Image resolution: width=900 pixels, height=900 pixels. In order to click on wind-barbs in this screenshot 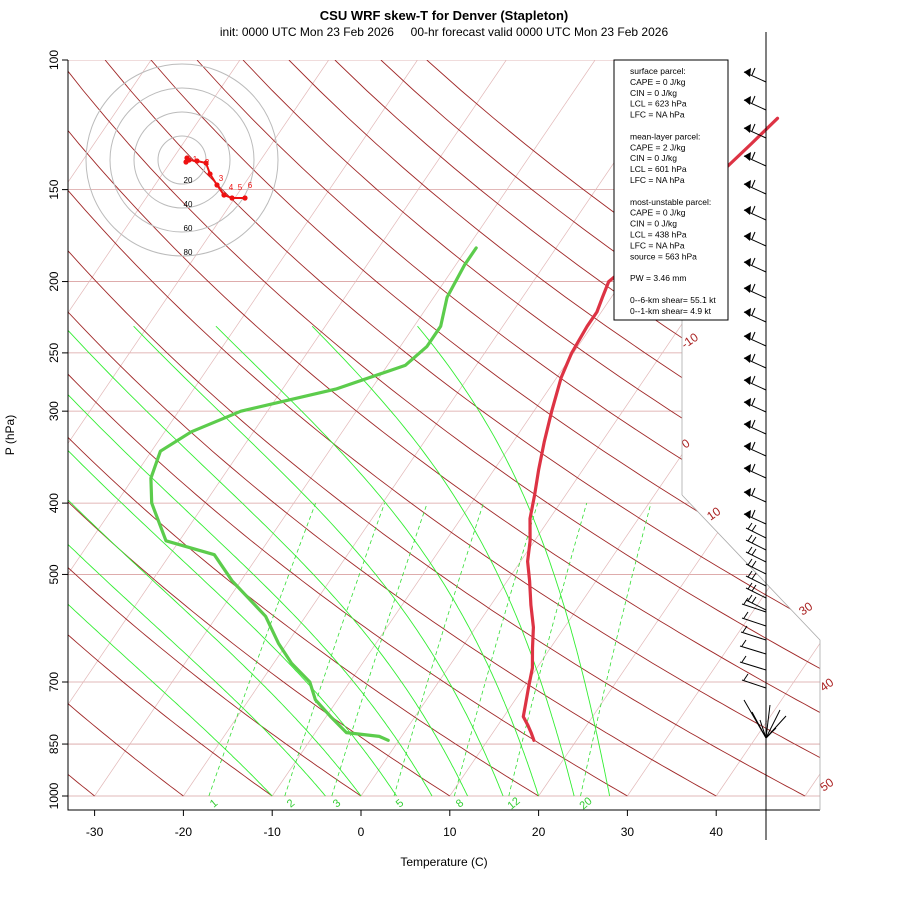, I will do `click(763, 436)`.